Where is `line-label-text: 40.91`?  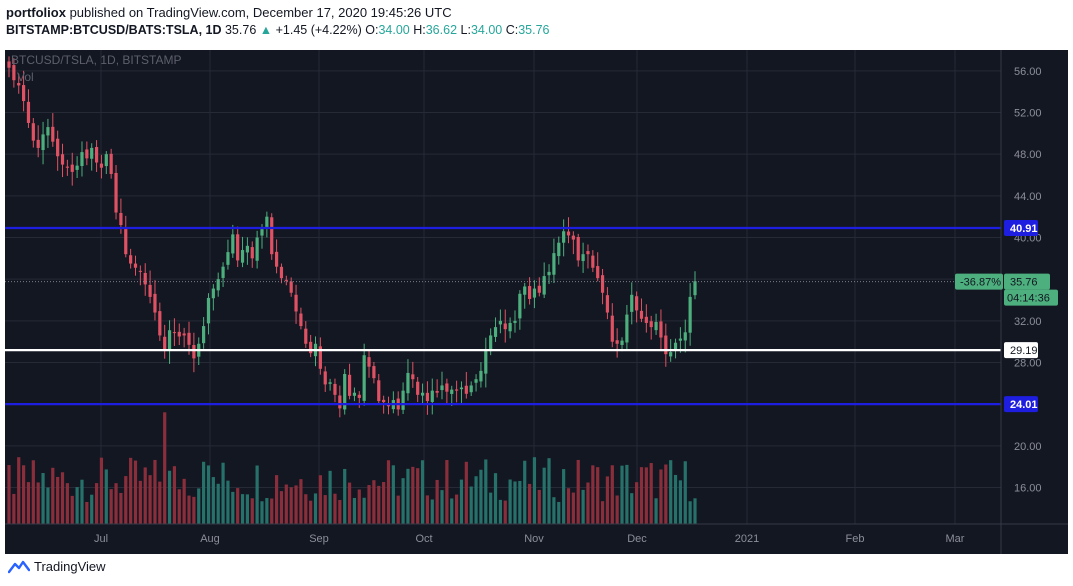
line-label-text: 40.91 is located at coordinates (1024, 229).